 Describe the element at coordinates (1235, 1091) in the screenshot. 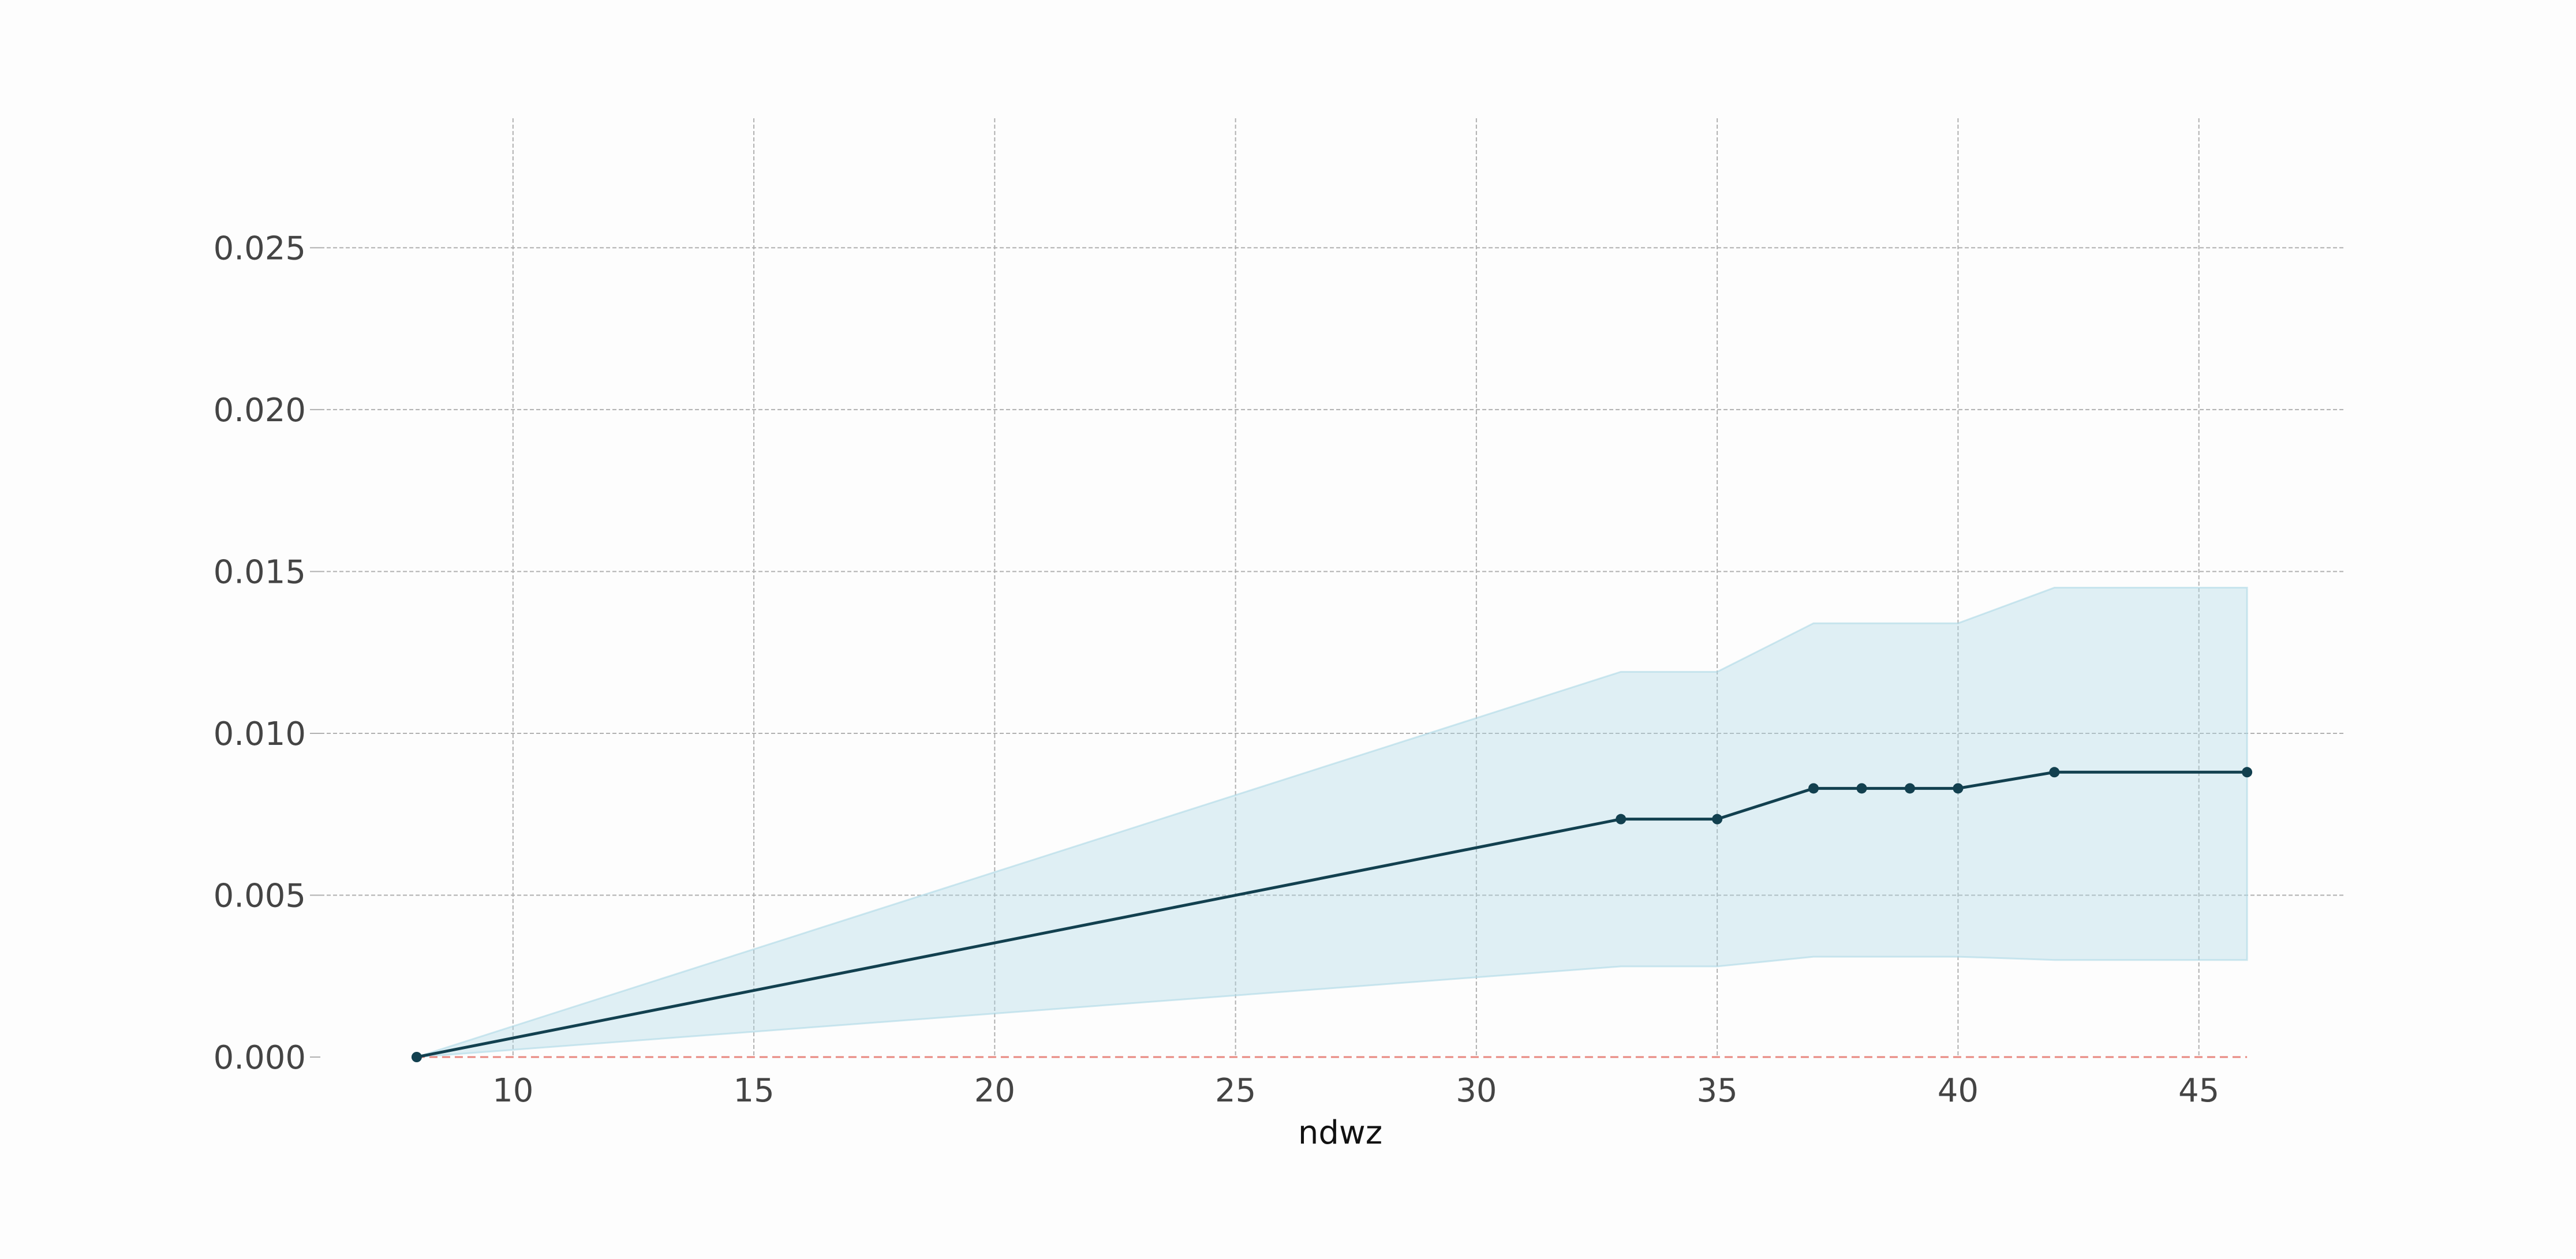

I see `x-tick-label: 25` at that location.